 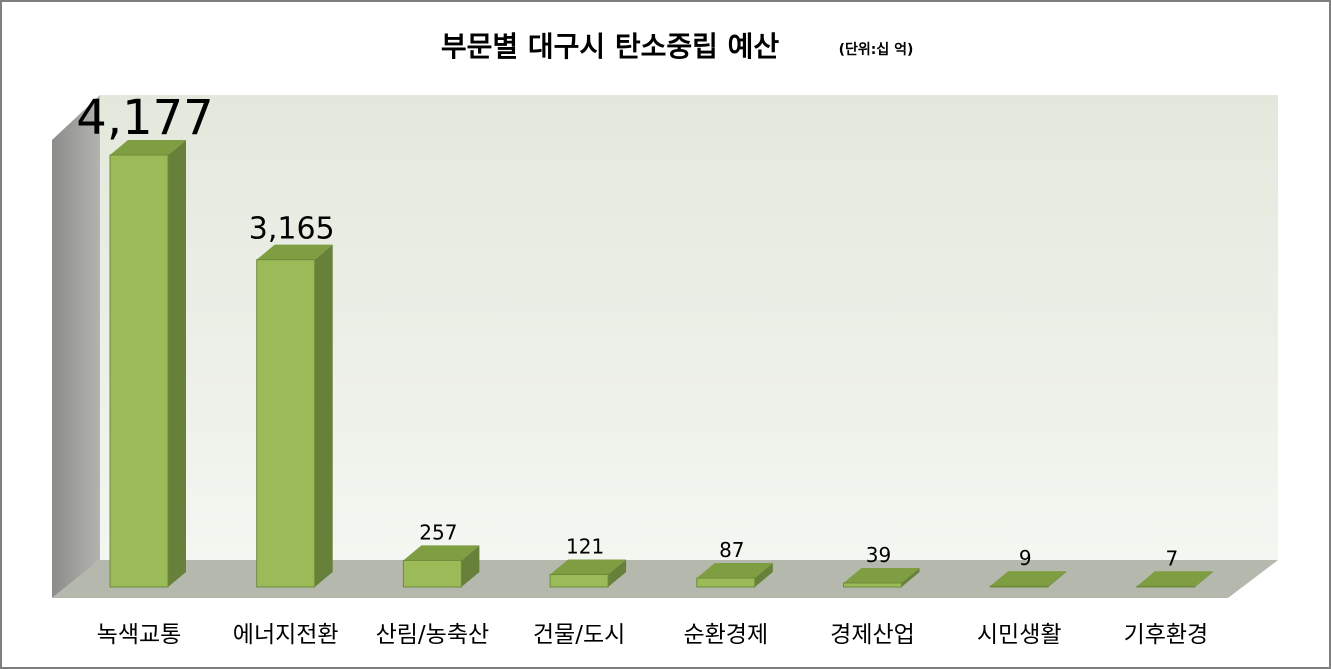 I want to click on value-label: 87, so click(x=731, y=550).